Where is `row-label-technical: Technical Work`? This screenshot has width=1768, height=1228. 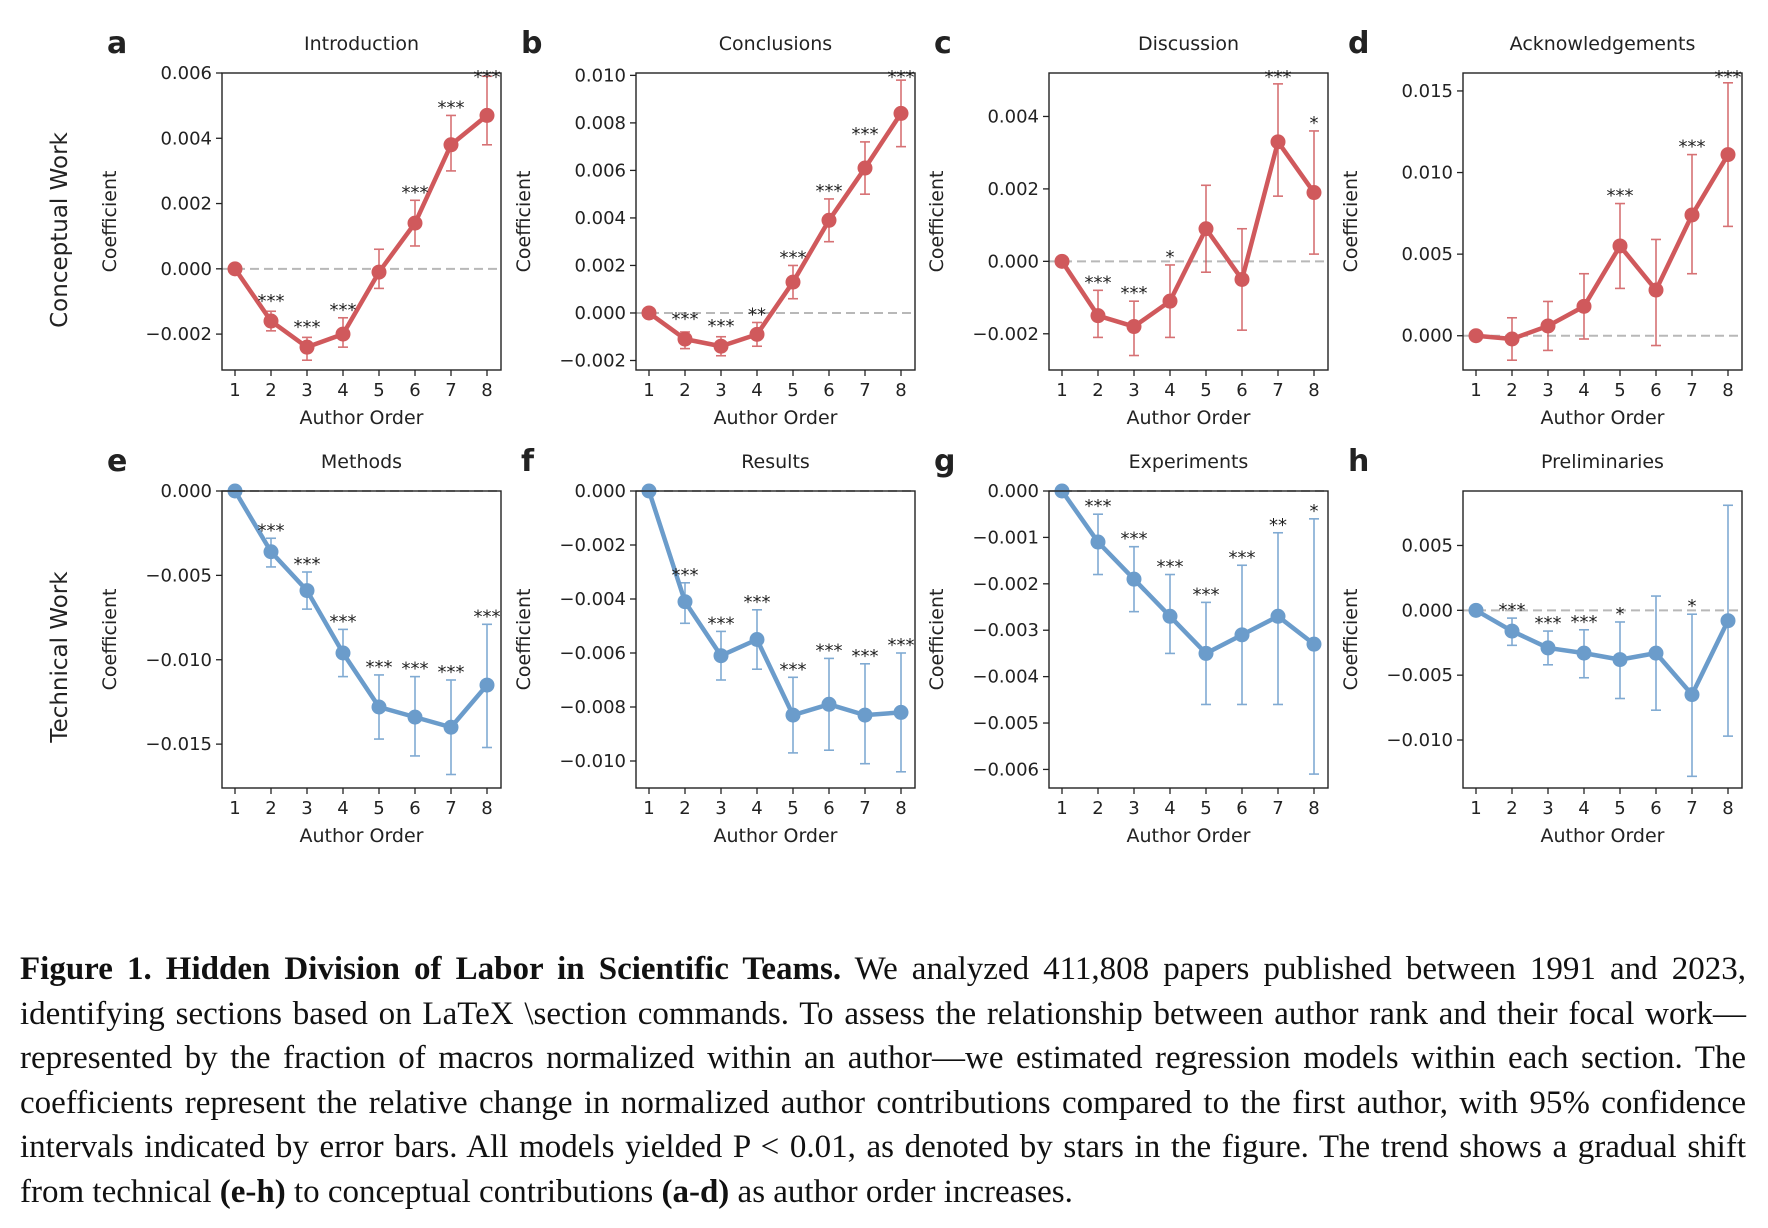 row-label-technical: Technical Work is located at coordinates (60, 657).